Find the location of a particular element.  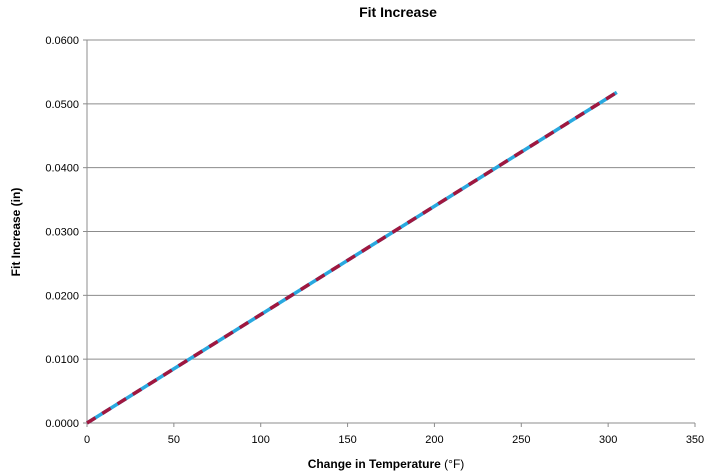

x-tick-label: 150 is located at coordinates (347, 440).